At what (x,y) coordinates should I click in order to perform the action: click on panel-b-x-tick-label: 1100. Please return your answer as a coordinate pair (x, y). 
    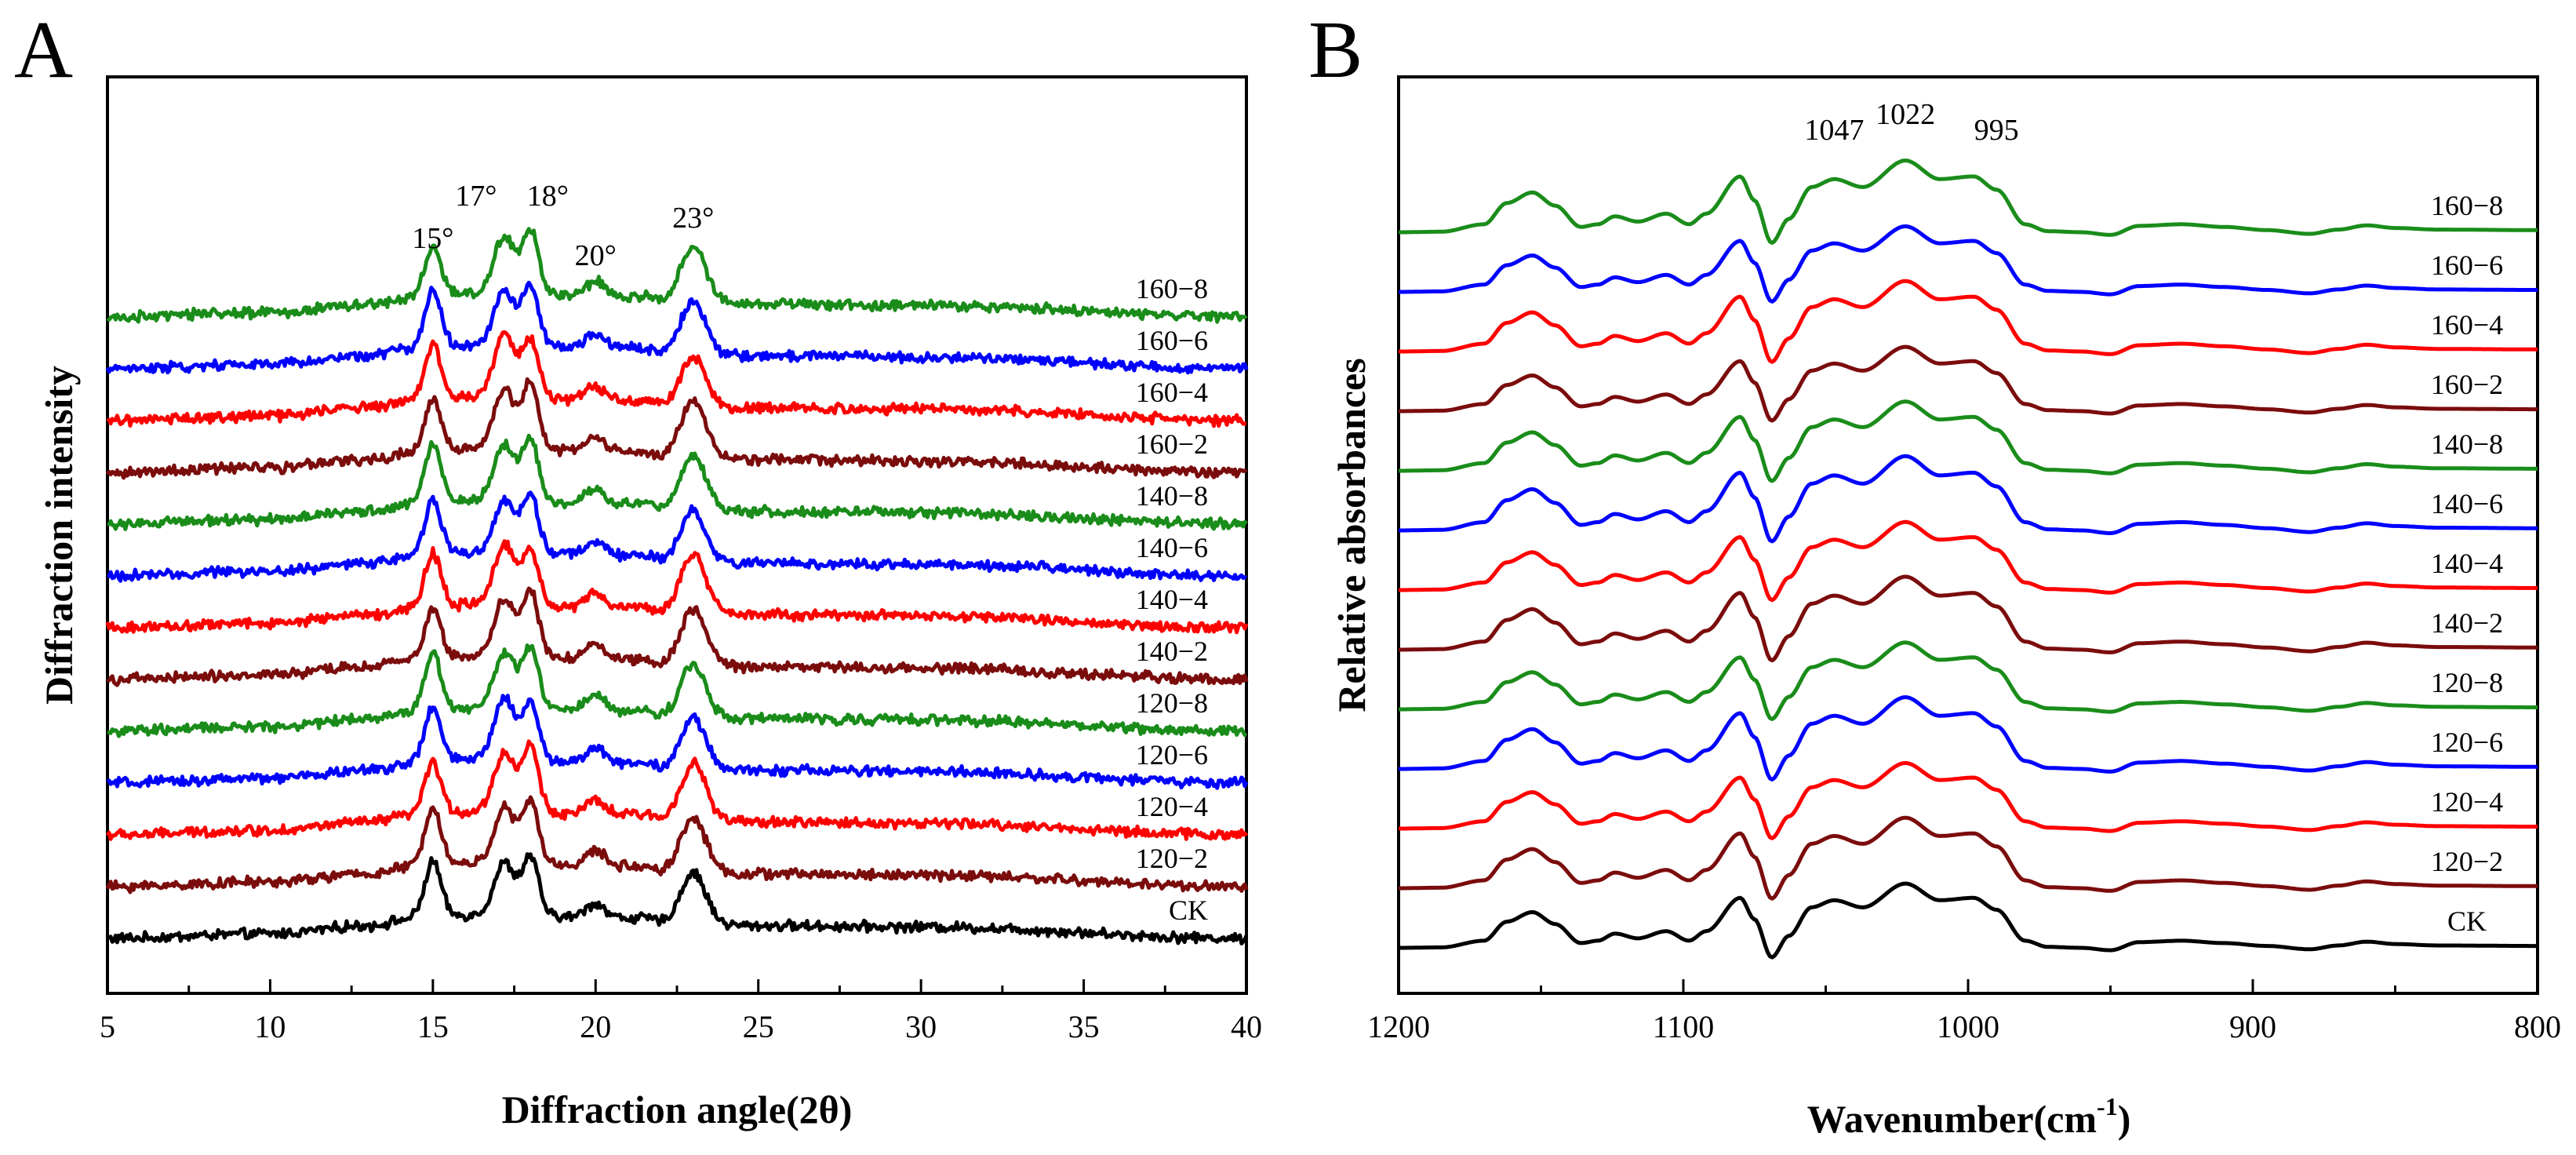
    Looking at the image, I should click on (1684, 1026).